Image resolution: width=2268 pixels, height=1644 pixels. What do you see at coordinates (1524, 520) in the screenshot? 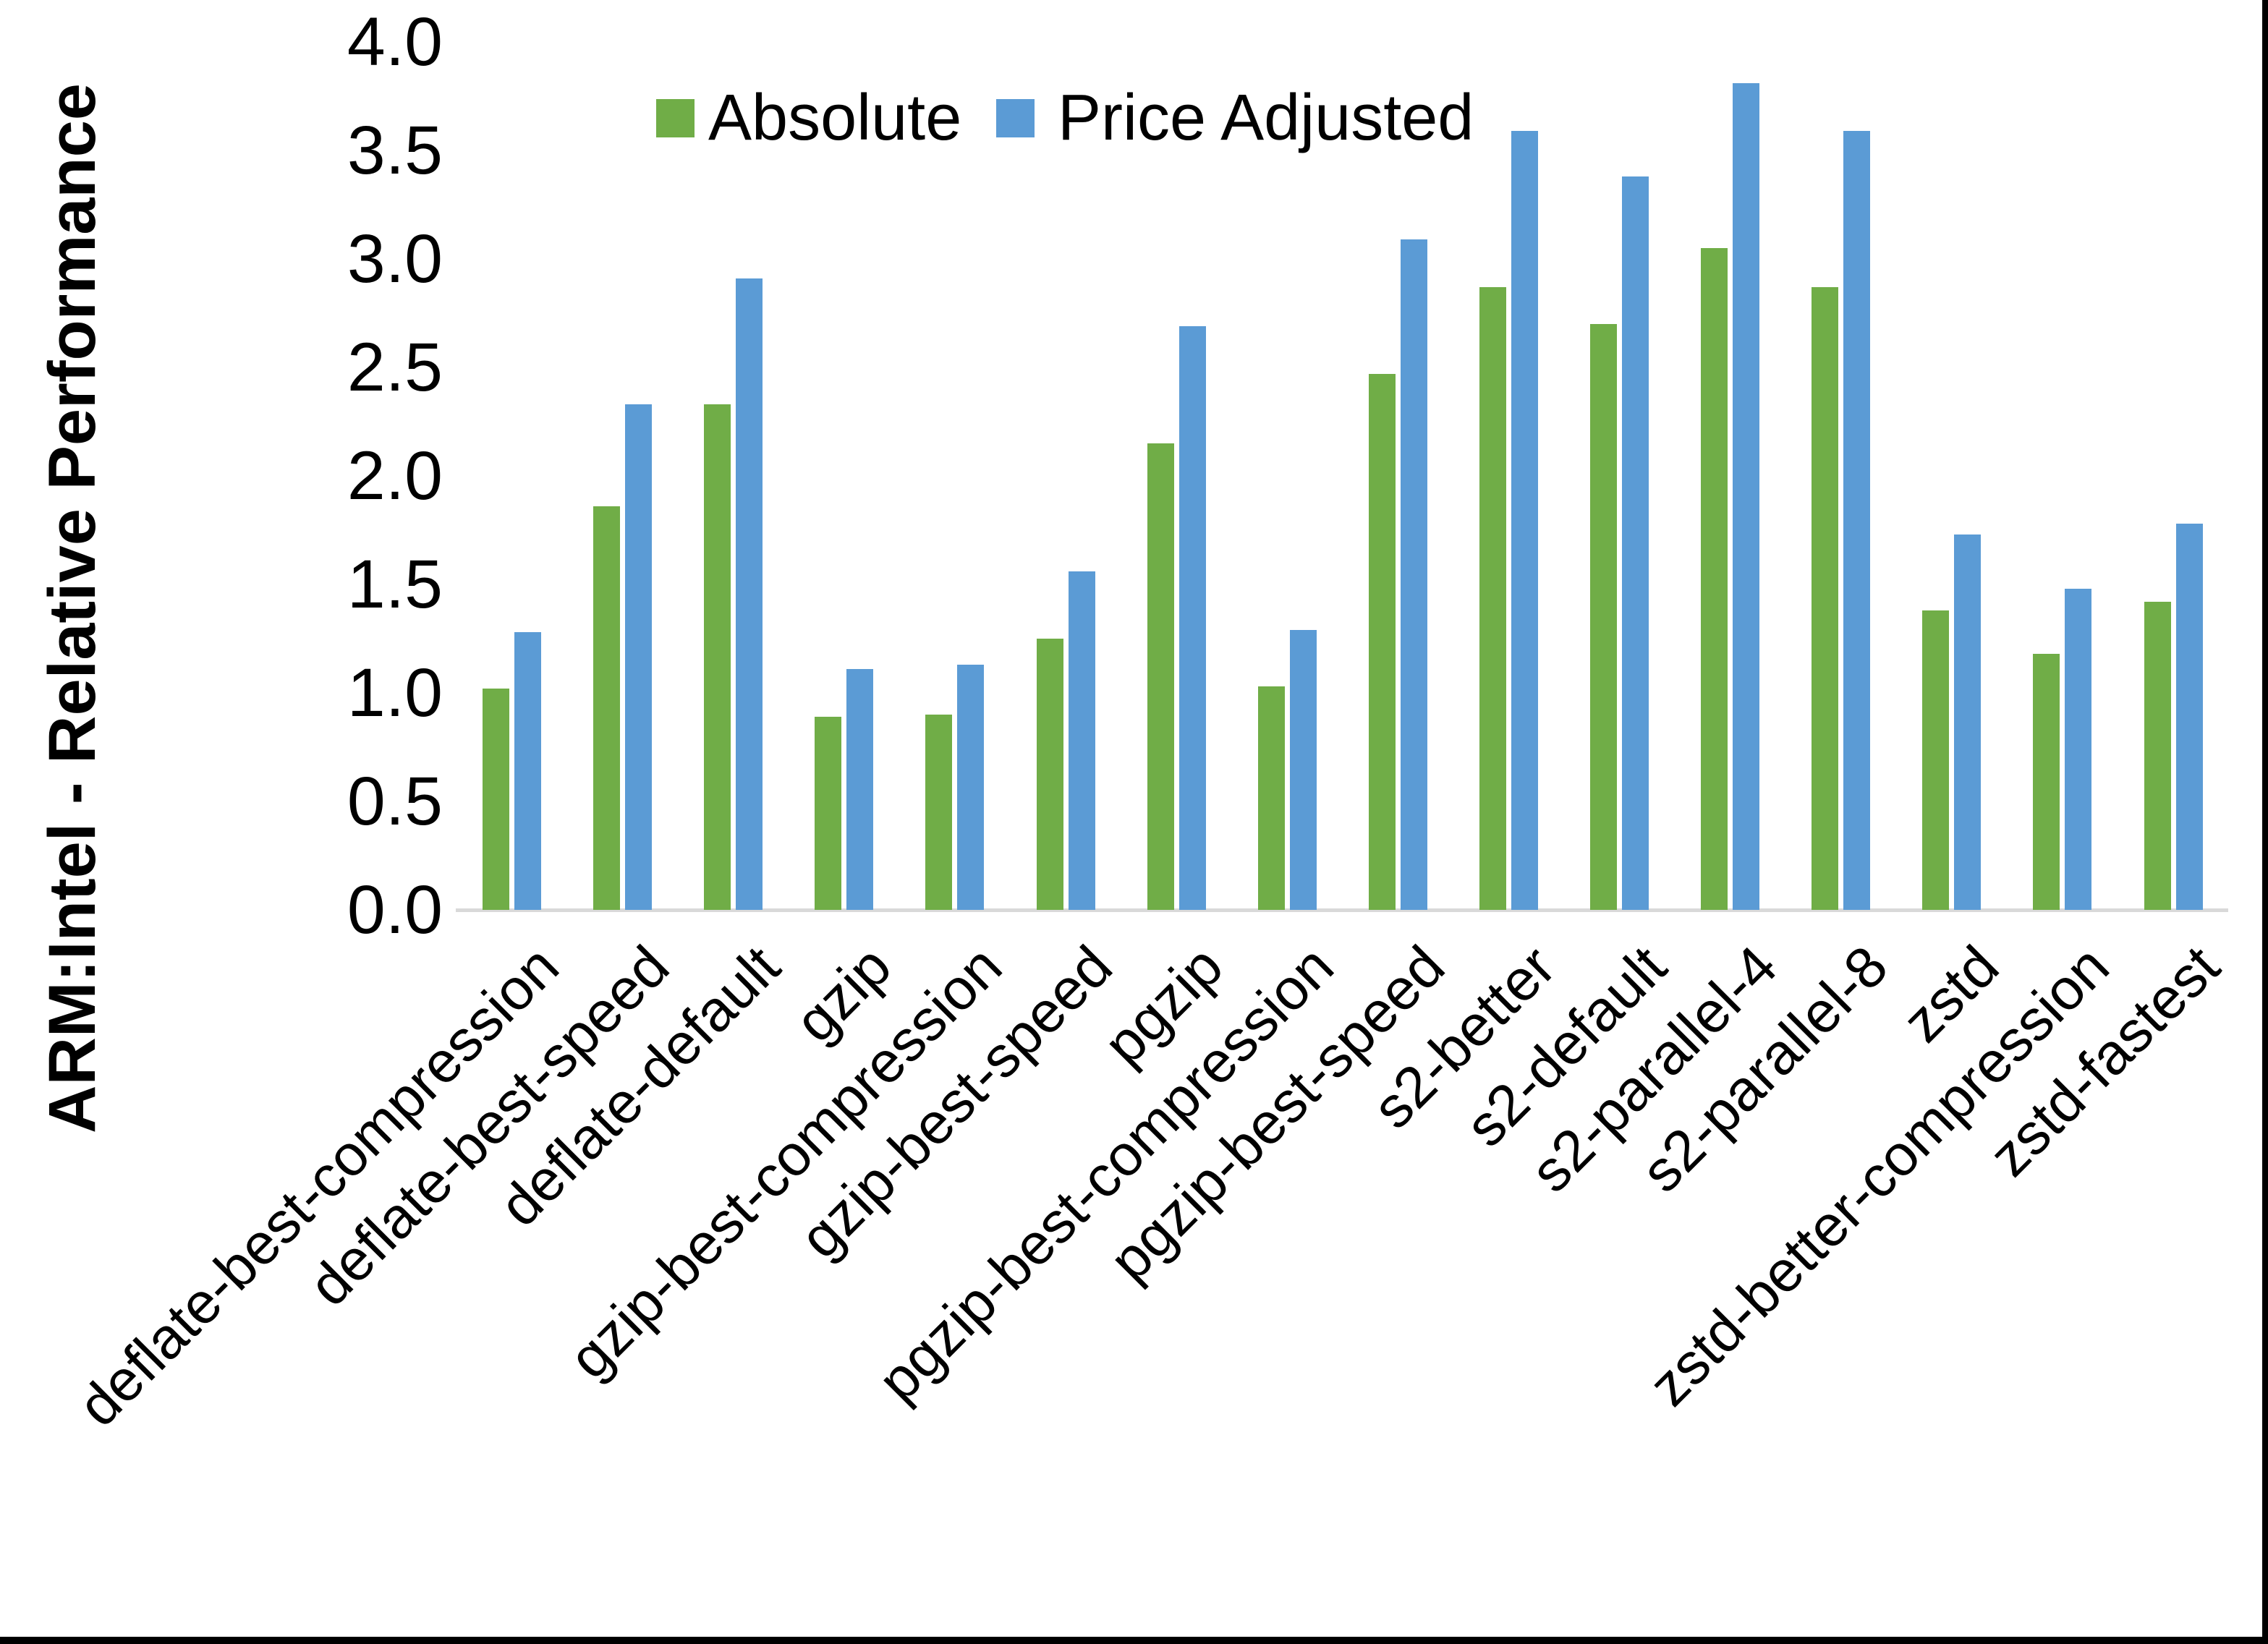
I see `bar-price-adjusted-s2-better` at bounding box center [1524, 520].